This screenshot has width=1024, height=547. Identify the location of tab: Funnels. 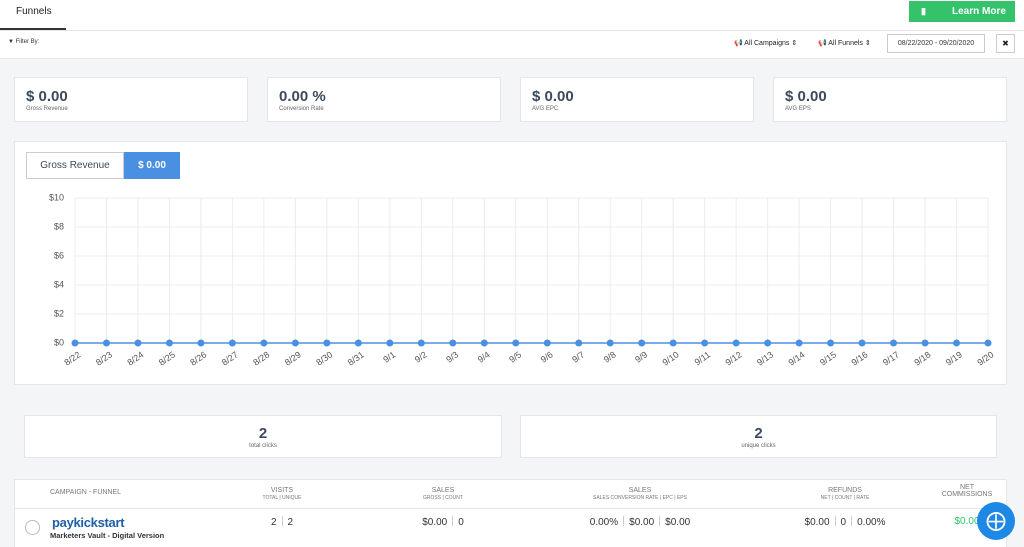
(34, 11).